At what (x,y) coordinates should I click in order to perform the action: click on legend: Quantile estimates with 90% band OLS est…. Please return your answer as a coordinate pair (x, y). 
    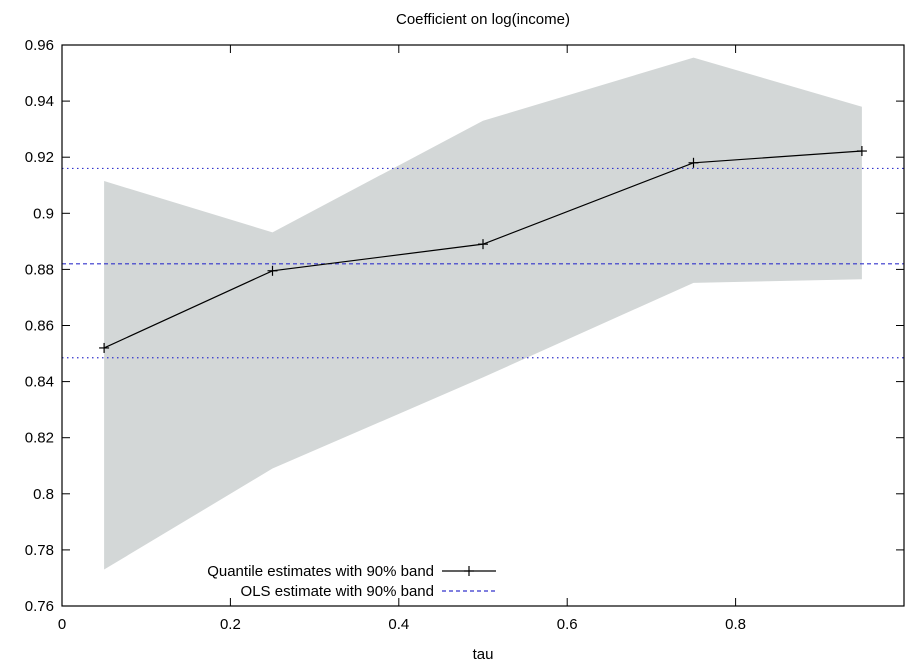
    Looking at the image, I should click on (351, 581).